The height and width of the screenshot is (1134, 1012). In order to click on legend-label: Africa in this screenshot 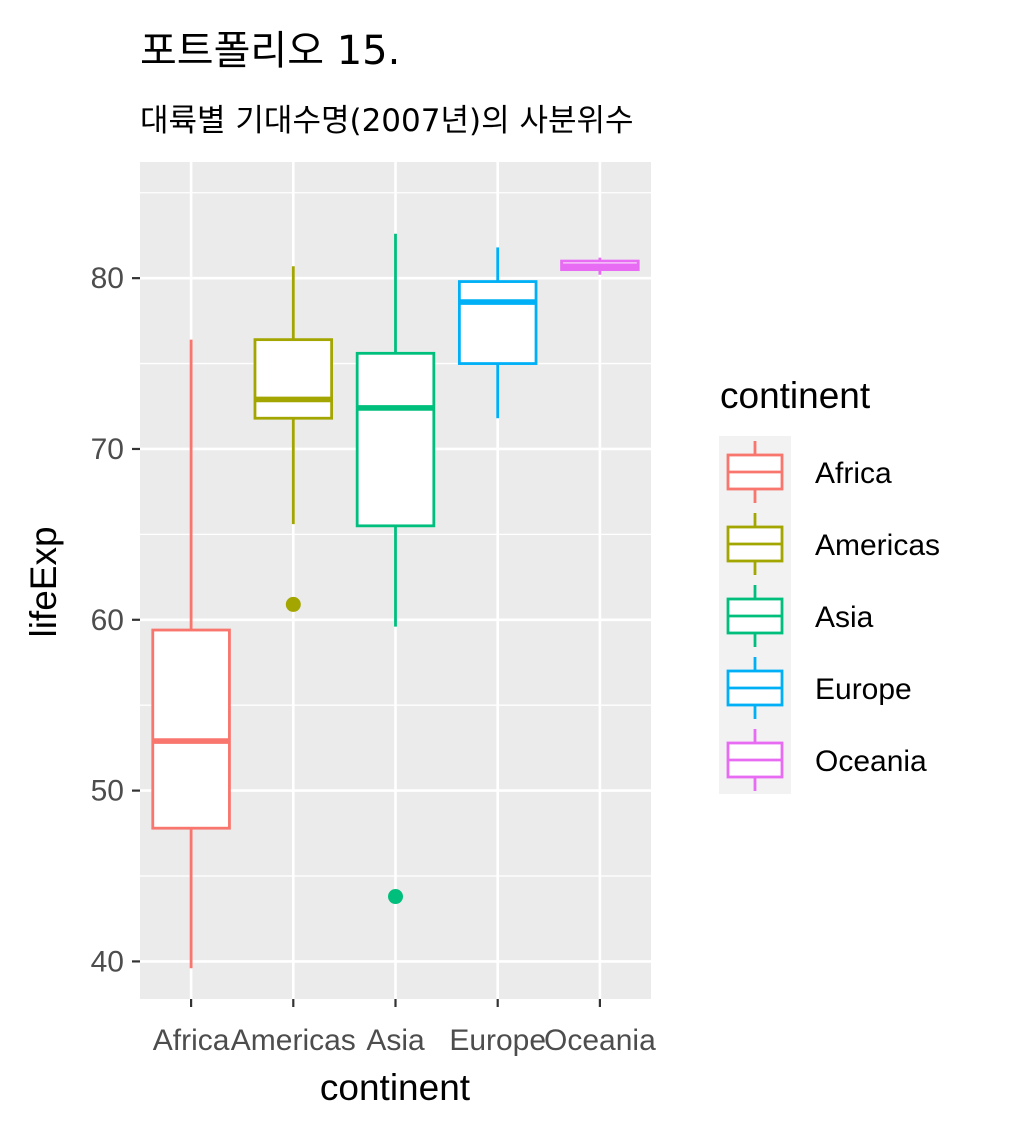, I will do `click(853, 473)`.